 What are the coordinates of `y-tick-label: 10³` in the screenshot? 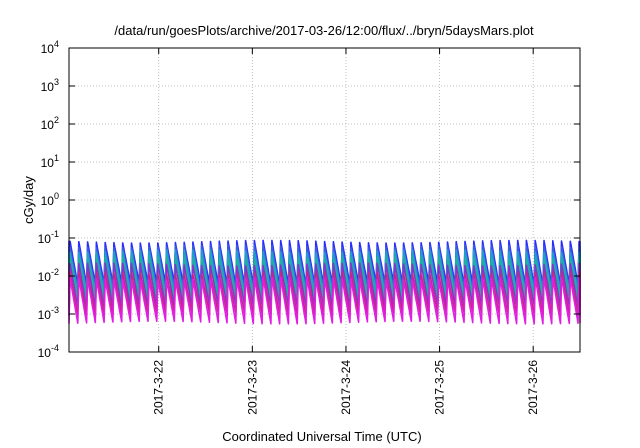 It's located at (50, 85).